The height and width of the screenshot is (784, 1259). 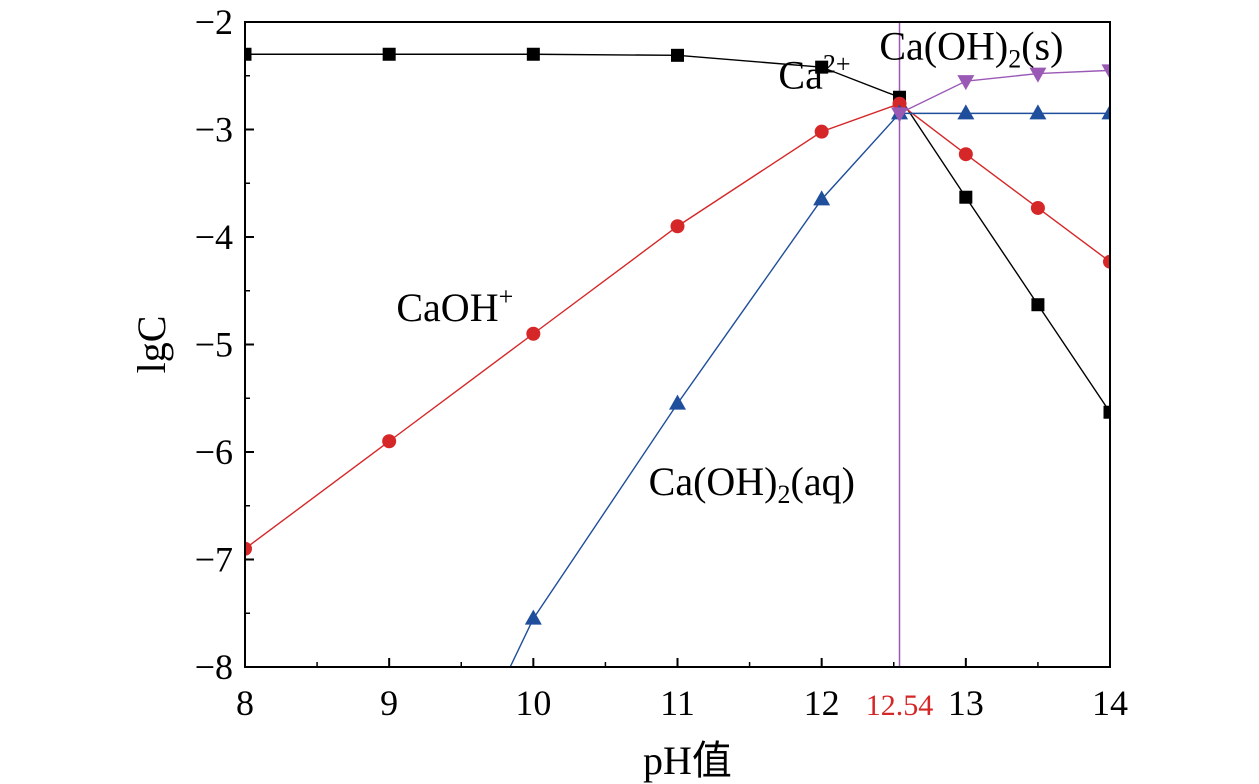 I want to click on y-tick-label: −4, so click(x=214, y=237).